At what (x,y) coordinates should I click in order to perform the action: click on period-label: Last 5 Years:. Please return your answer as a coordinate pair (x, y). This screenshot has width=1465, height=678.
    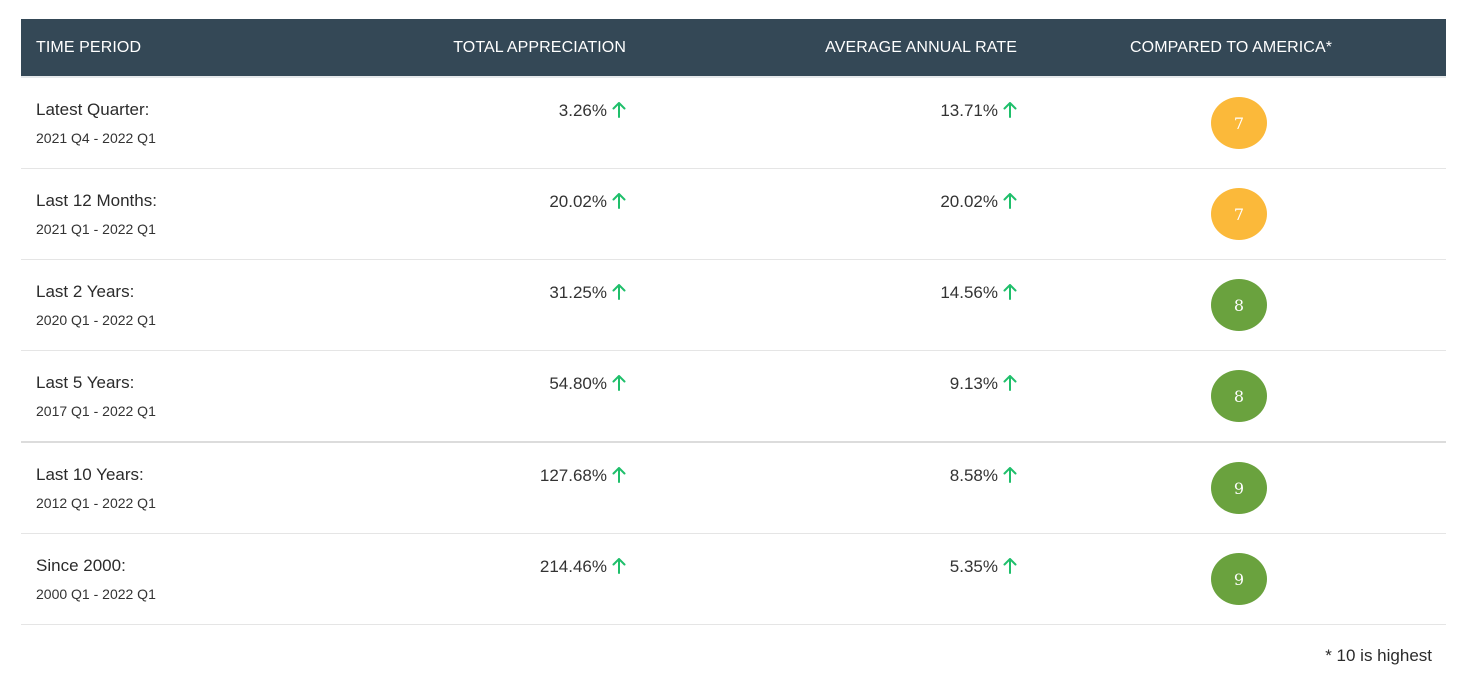
    Looking at the image, I should click on (85, 382).